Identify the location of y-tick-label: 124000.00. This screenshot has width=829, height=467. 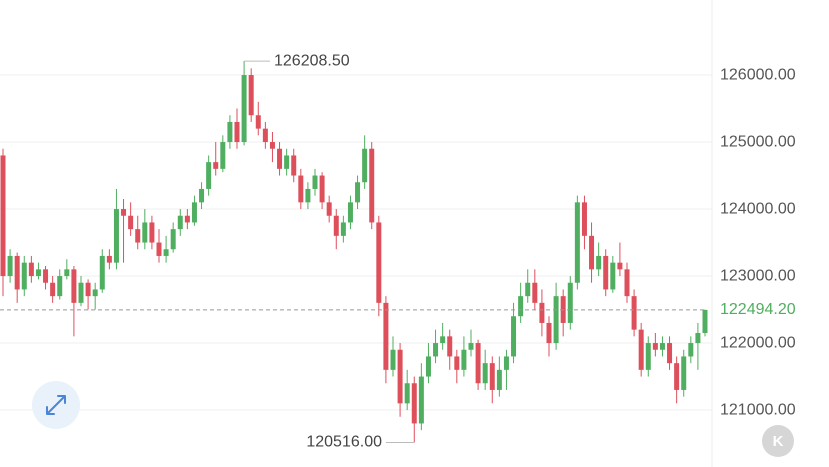
(758, 208).